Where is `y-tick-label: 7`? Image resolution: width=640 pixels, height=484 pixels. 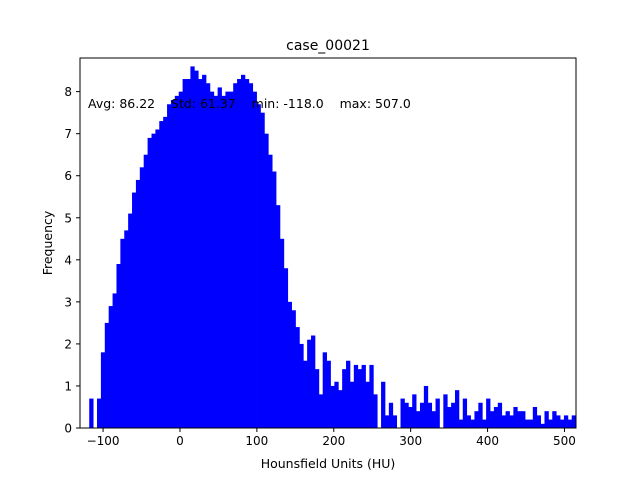
y-tick-label: 7 is located at coordinates (68, 134).